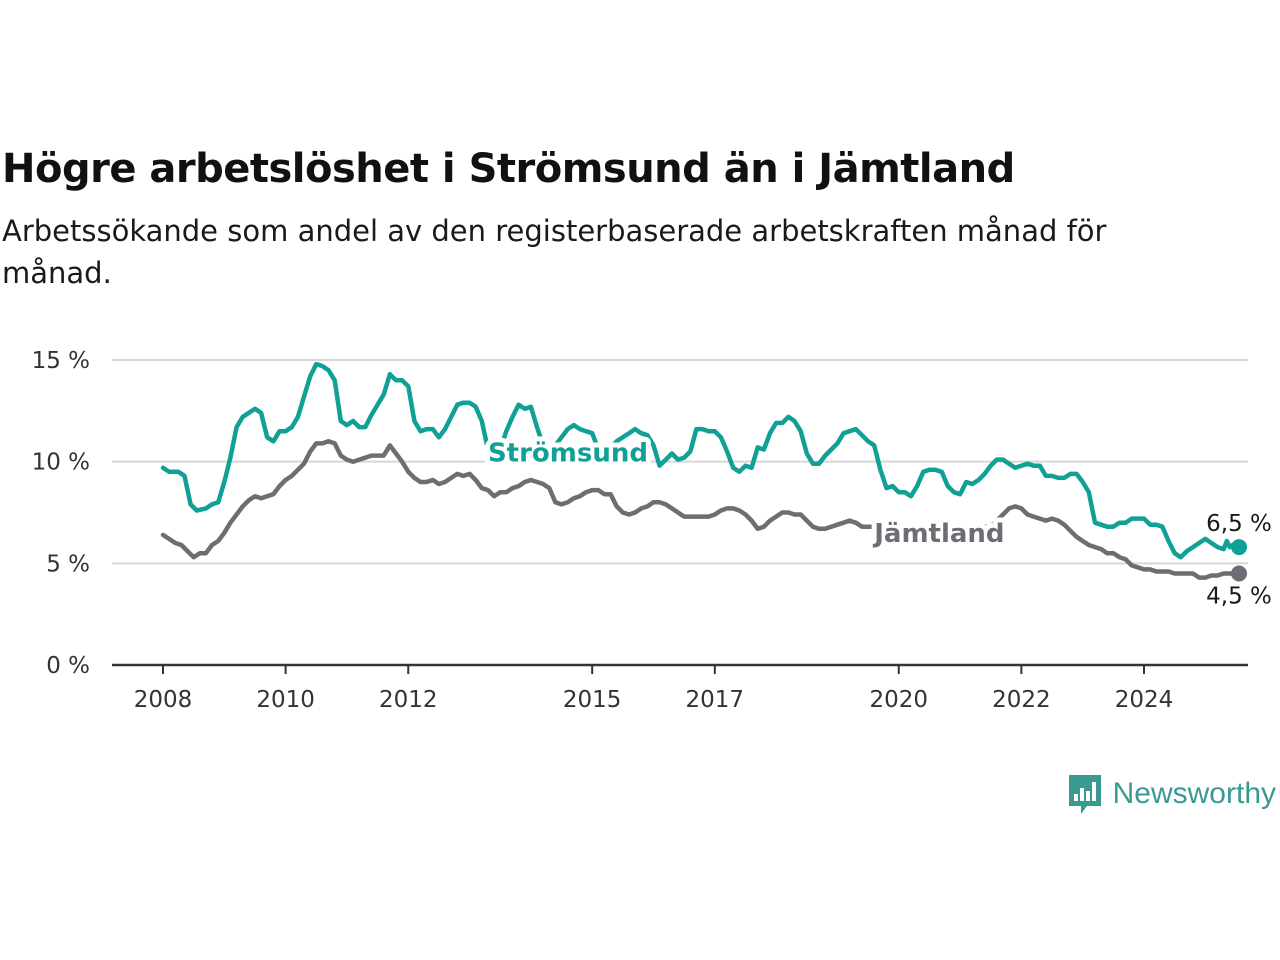 The width and height of the screenshot is (1280, 960). What do you see at coordinates (163, 700) in the screenshot?
I see `x-tick-label: 2008` at bounding box center [163, 700].